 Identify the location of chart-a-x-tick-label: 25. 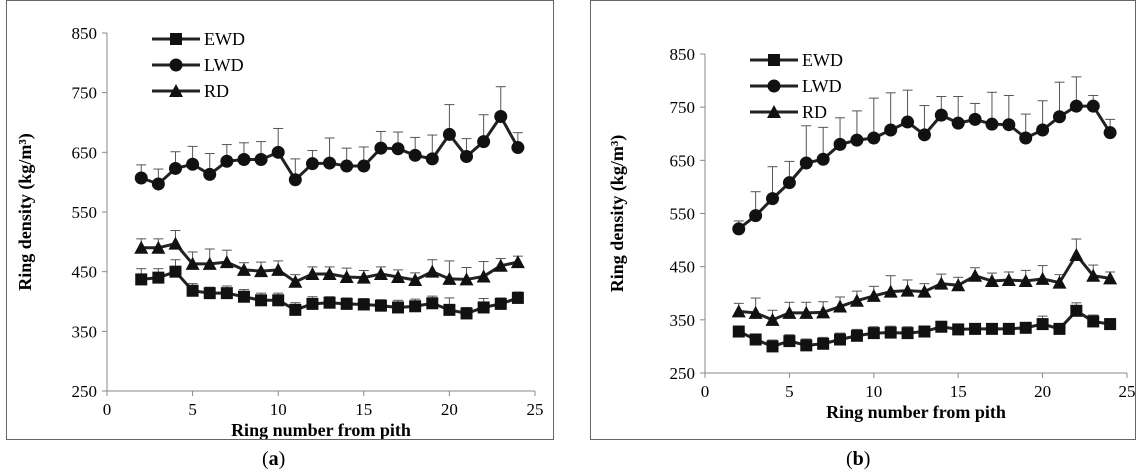
(535, 409).